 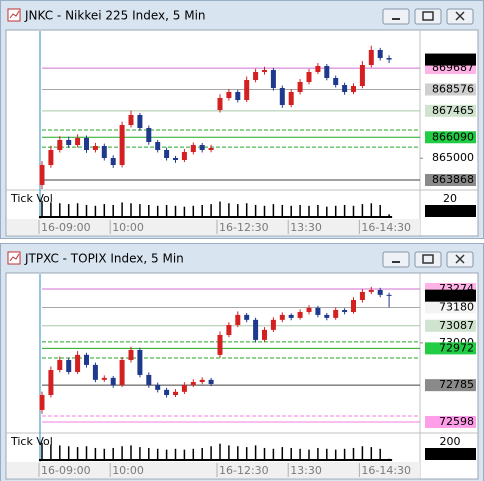 What do you see at coordinates (456, 325) in the screenshot?
I see `level-label: 73087` at bounding box center [456, 325].